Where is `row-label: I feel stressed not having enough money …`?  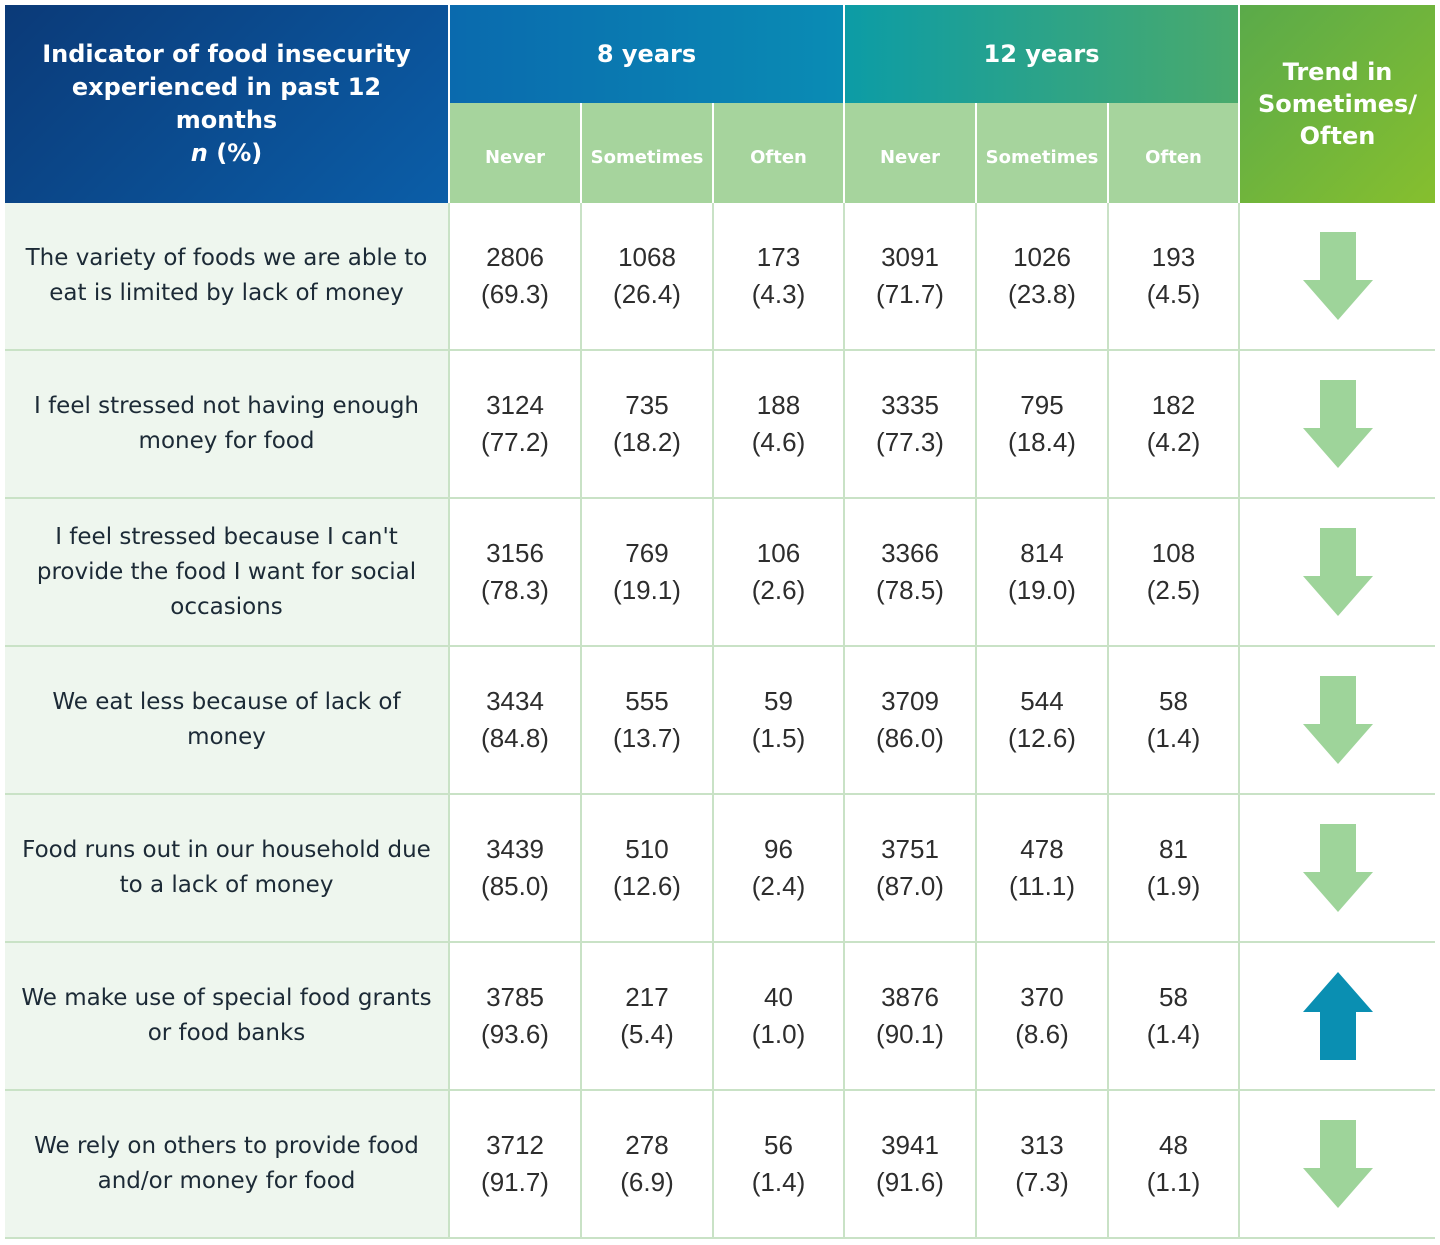 row-label: I feel stressed not having enough money … is located at coordinates (226, 425).